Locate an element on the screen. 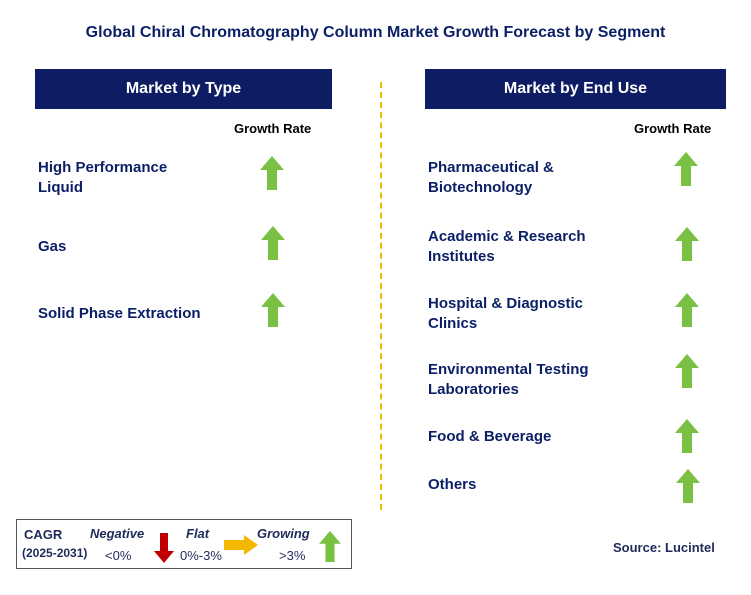 This screenshot has width=751, height=595. source-label: Source: Lucintel is located at coordinates (664, 547).